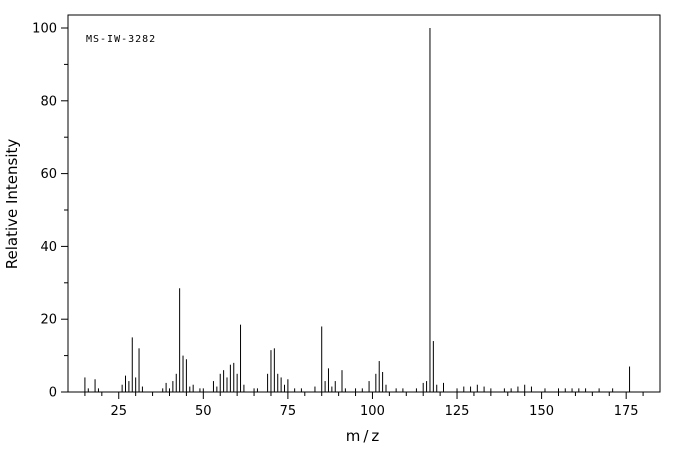 This screenshot has width=676, height=455. I want to click on spectrum-id-annotation: MS-IW-3282, so click(121, 39).